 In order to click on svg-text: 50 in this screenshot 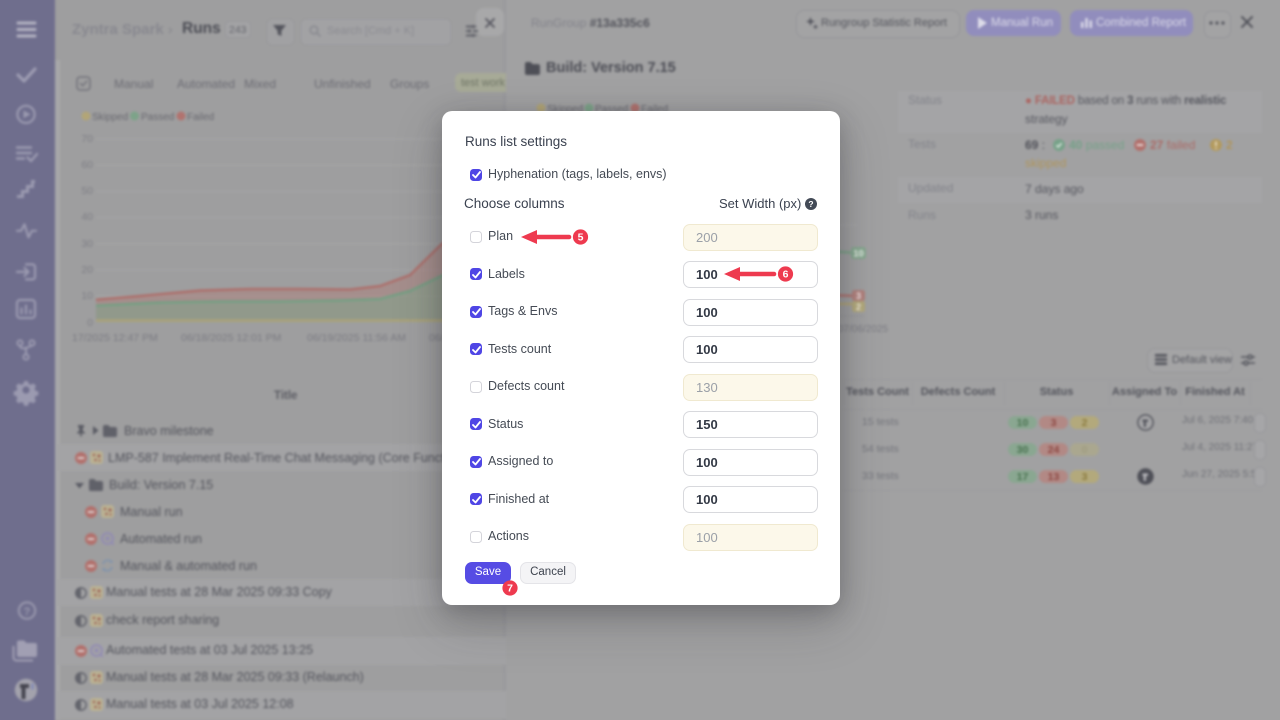, I will do `click(87, 191)`.